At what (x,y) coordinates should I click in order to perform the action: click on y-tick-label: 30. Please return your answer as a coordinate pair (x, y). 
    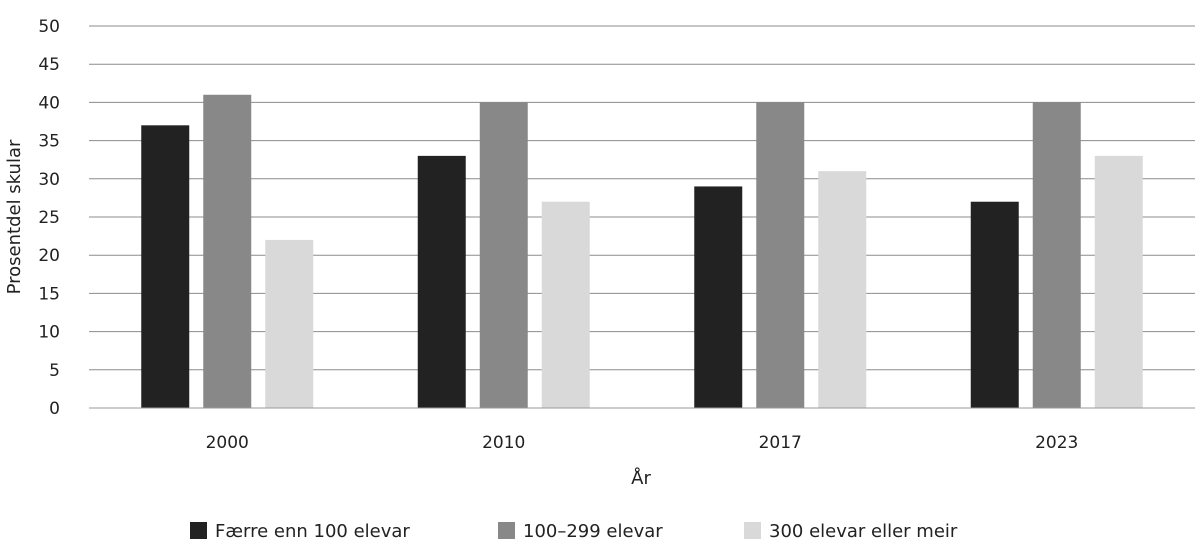
    Looking at the image, I should click on (49, 180).